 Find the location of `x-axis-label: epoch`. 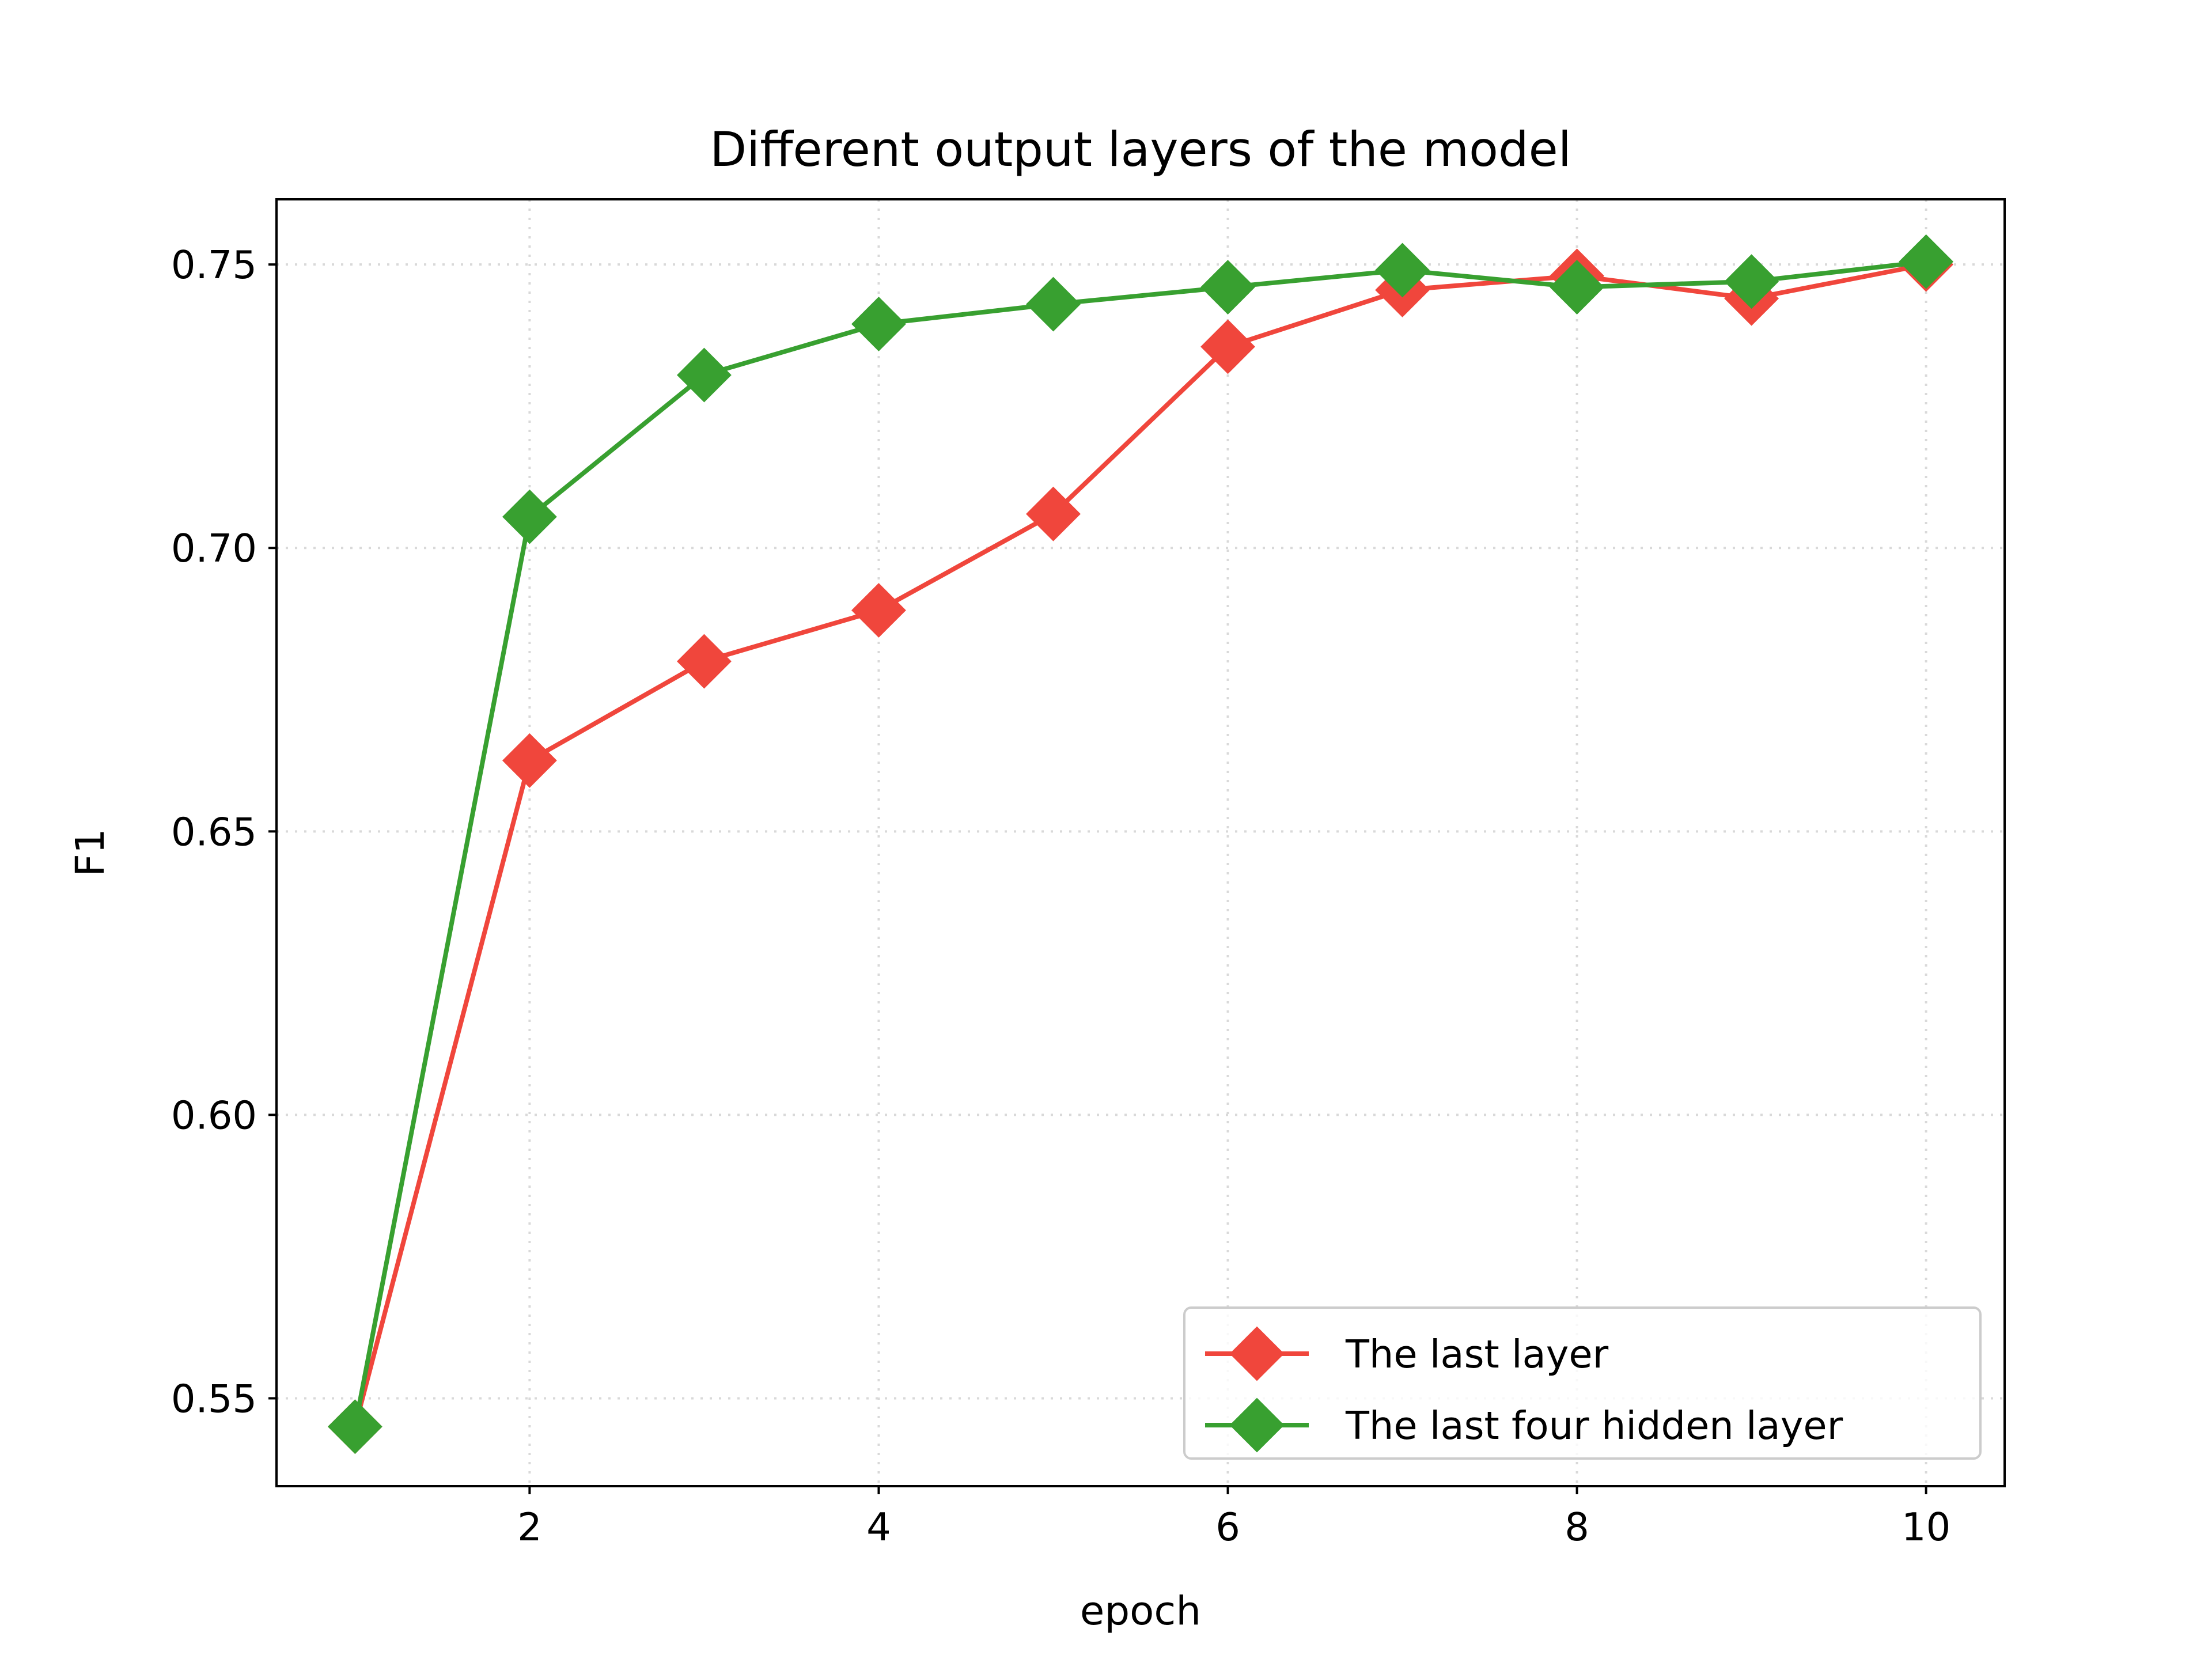

x-axis-label: epoch is located at coordinates (1140, 1611).